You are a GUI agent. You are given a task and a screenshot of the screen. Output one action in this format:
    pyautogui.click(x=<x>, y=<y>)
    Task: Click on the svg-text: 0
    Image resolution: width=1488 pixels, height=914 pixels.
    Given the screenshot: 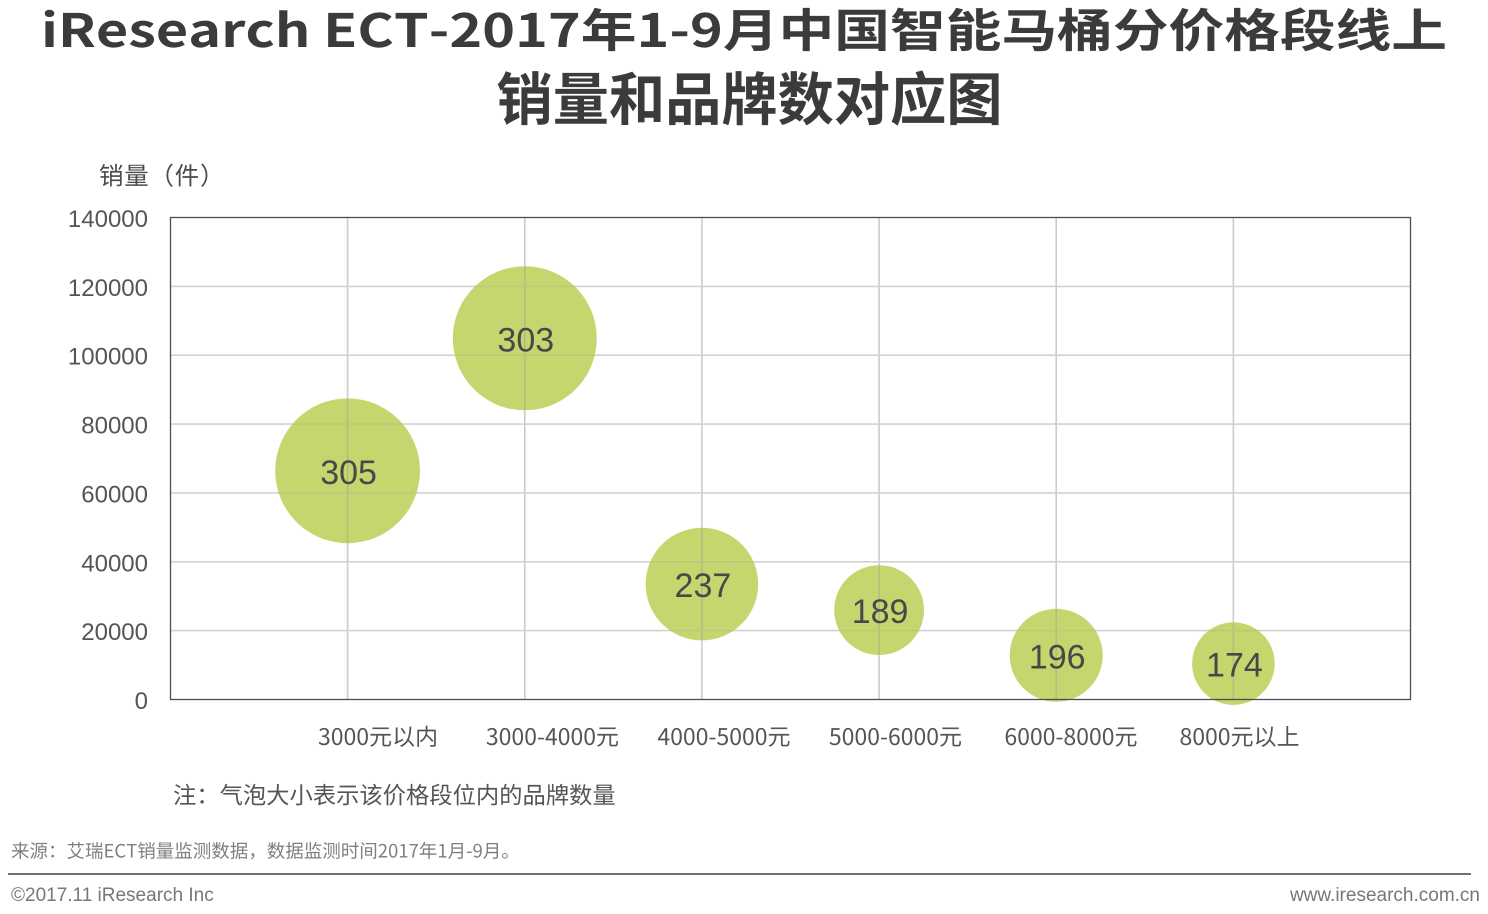 What is the action you would take?
    pyautogui.click(x=141, y=701)
    